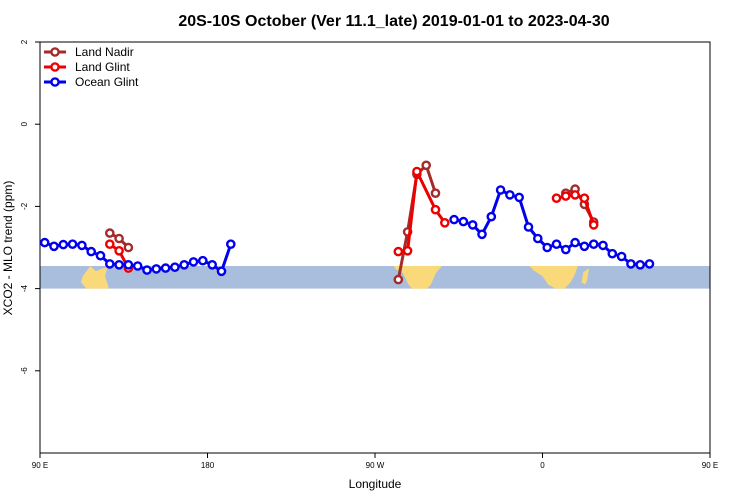 Image resolution: width=750 pixels, height=500 pixels. I want to click on y-tick-label: -2, so click(24, 206).